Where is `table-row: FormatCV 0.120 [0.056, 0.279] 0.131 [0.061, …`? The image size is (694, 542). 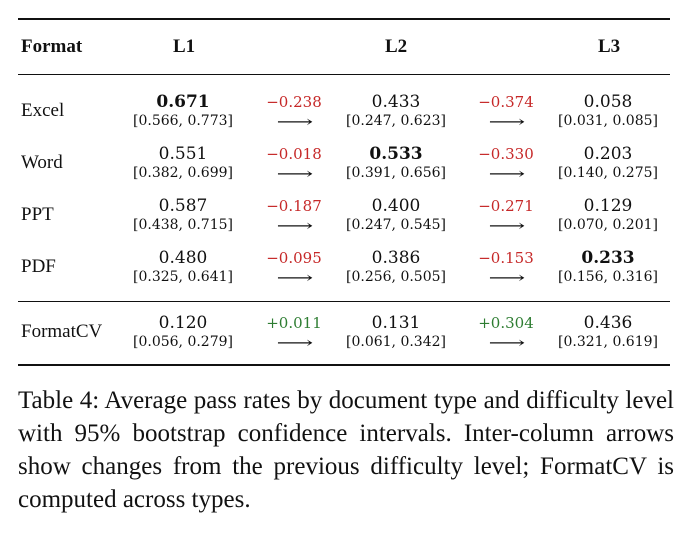 table-row: FormatCV 0.120 [0.056, 0.279] 0.131 [0.061, … is located at coordinates (344, 334).